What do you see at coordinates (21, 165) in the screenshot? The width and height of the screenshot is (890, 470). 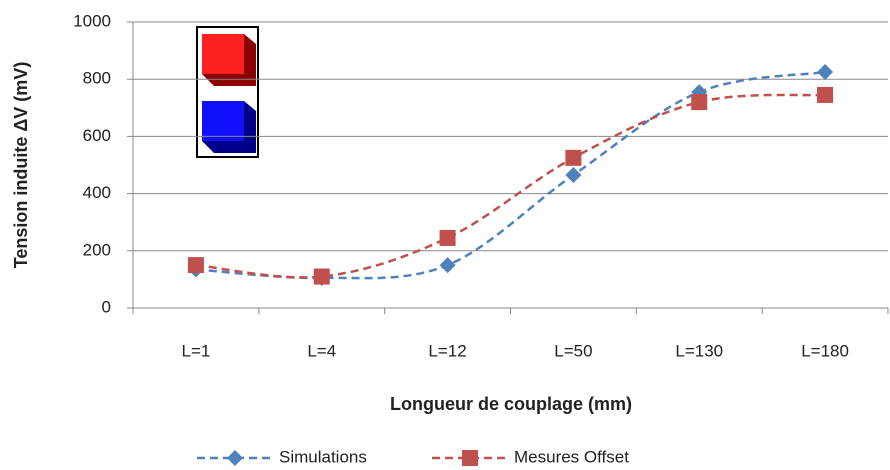 I see `y-axis-title: Tension induite ΔV (mV)` at bounding box center [21, 165].